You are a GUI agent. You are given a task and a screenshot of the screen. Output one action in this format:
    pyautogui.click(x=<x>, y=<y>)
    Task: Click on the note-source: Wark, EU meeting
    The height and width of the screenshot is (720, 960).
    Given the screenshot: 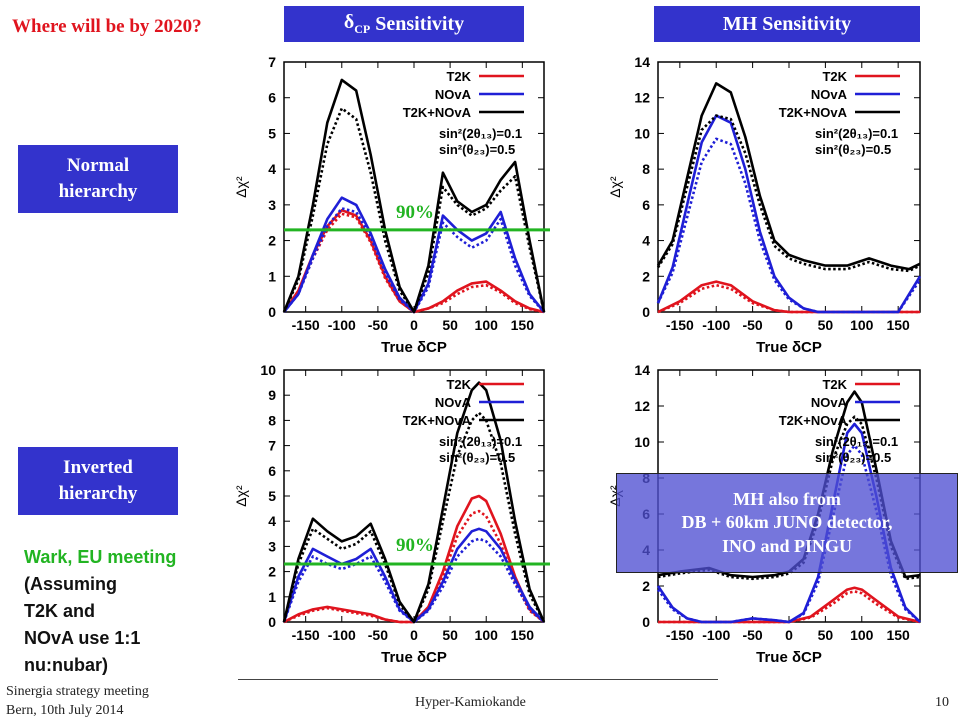 What is the action you would take?
    pyautogui.click(x=100, y=557)
    